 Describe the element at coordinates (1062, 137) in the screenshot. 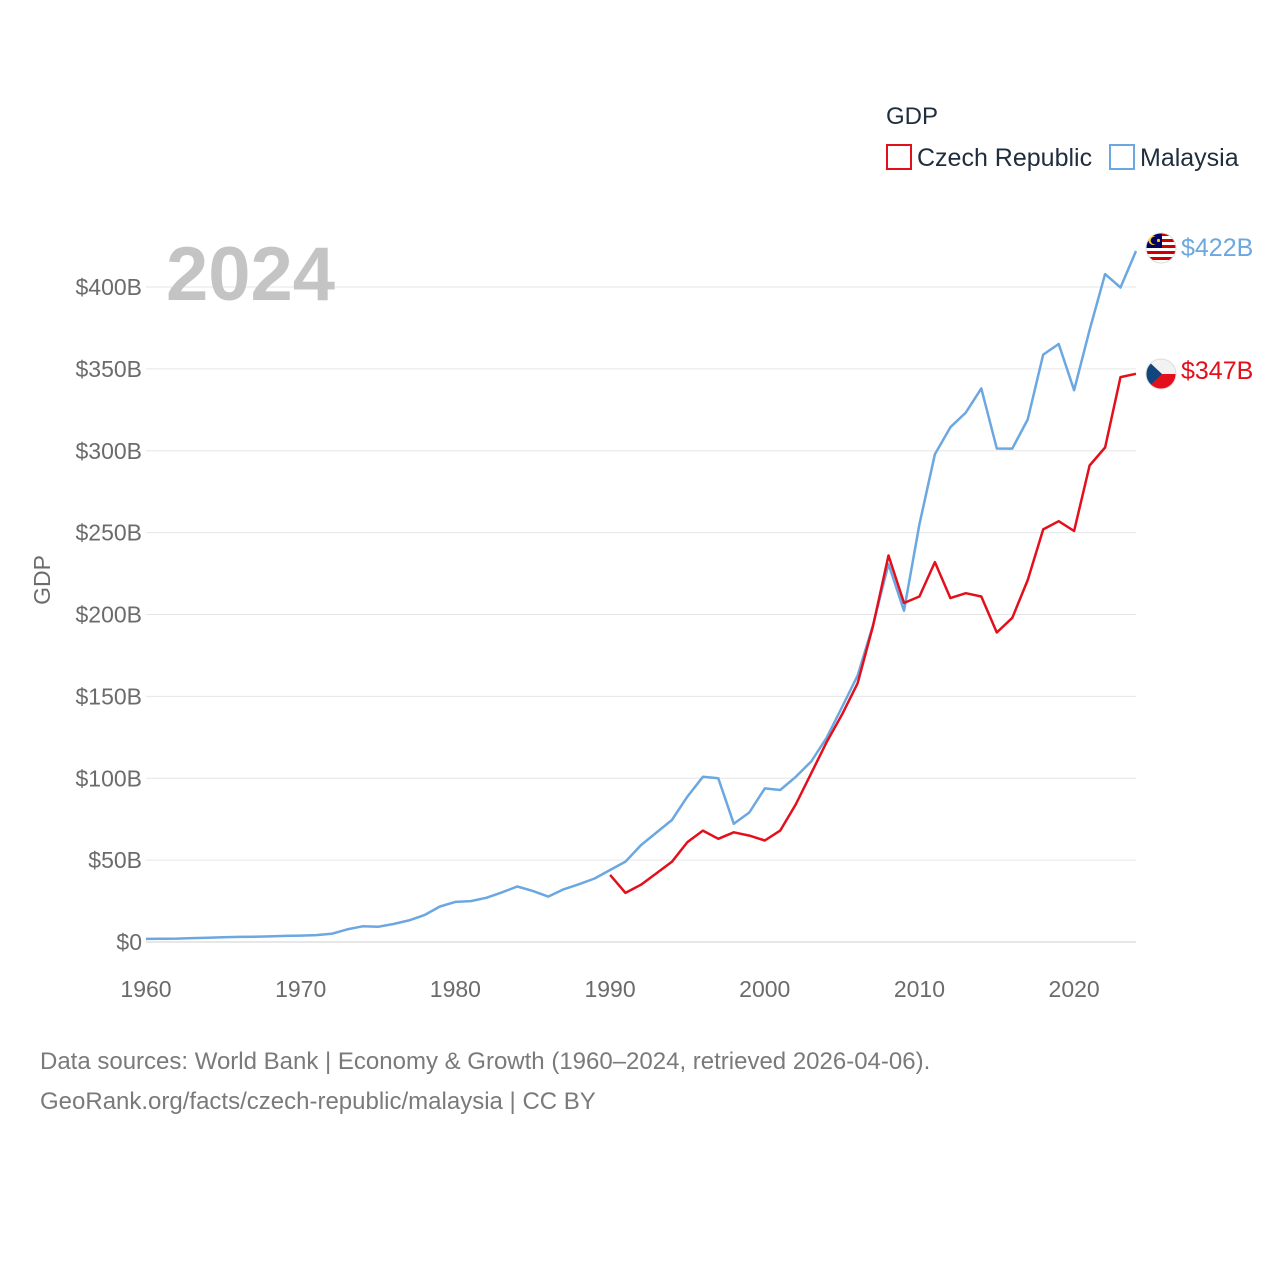

I see `legend: GDP Czech Republic Malaysia` at that location.